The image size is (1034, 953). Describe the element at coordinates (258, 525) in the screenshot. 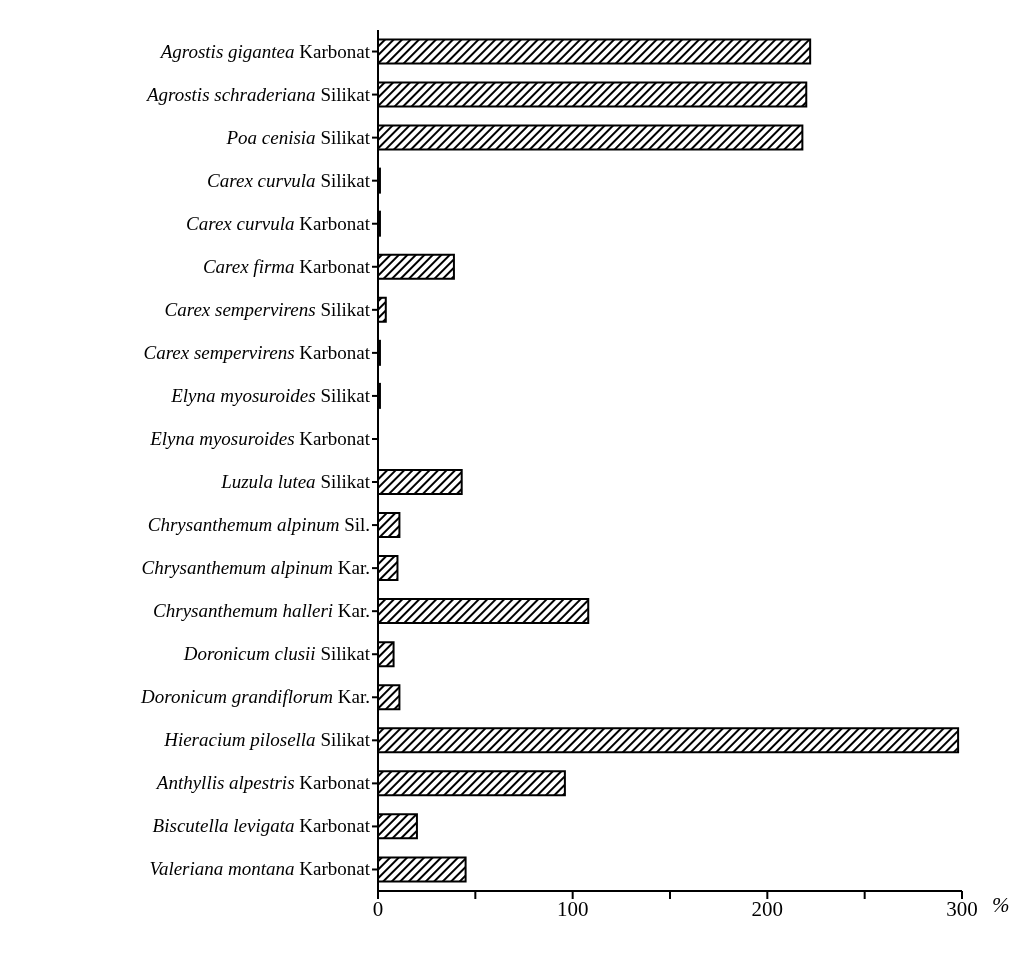

I see `y-tick-label: Chrysanthemum alpinum Sil.` at that location.